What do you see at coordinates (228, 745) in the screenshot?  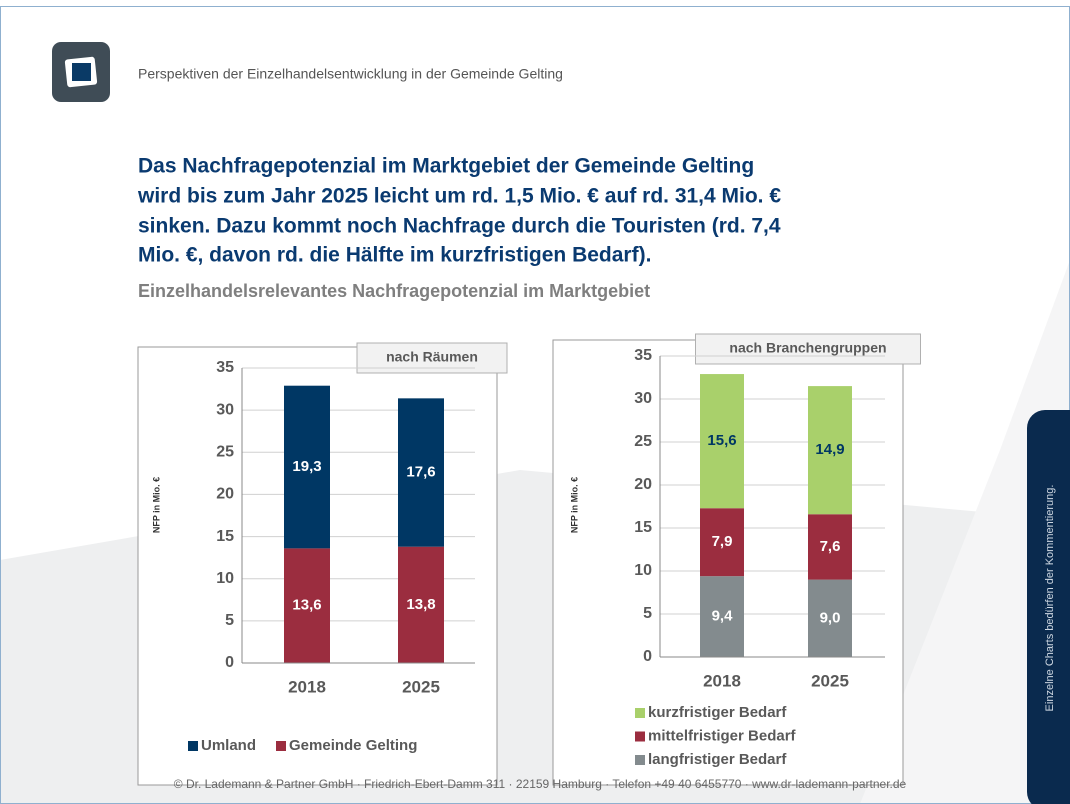 I see `legend-label: Umland` at bounding box center [228, 745].